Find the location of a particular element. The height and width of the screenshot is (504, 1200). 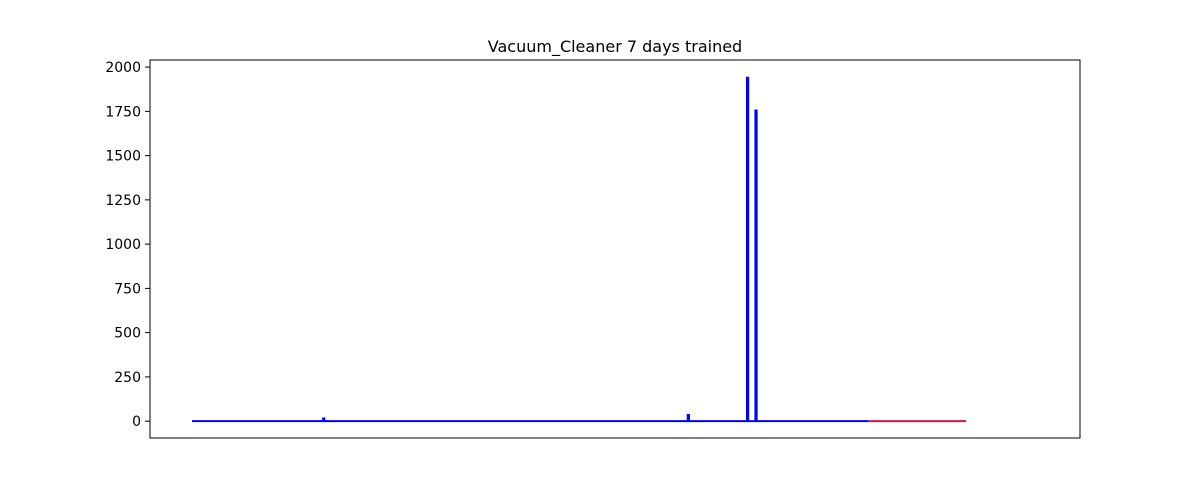

y-tick-label: 2000 is located at coordinates (123, 68).